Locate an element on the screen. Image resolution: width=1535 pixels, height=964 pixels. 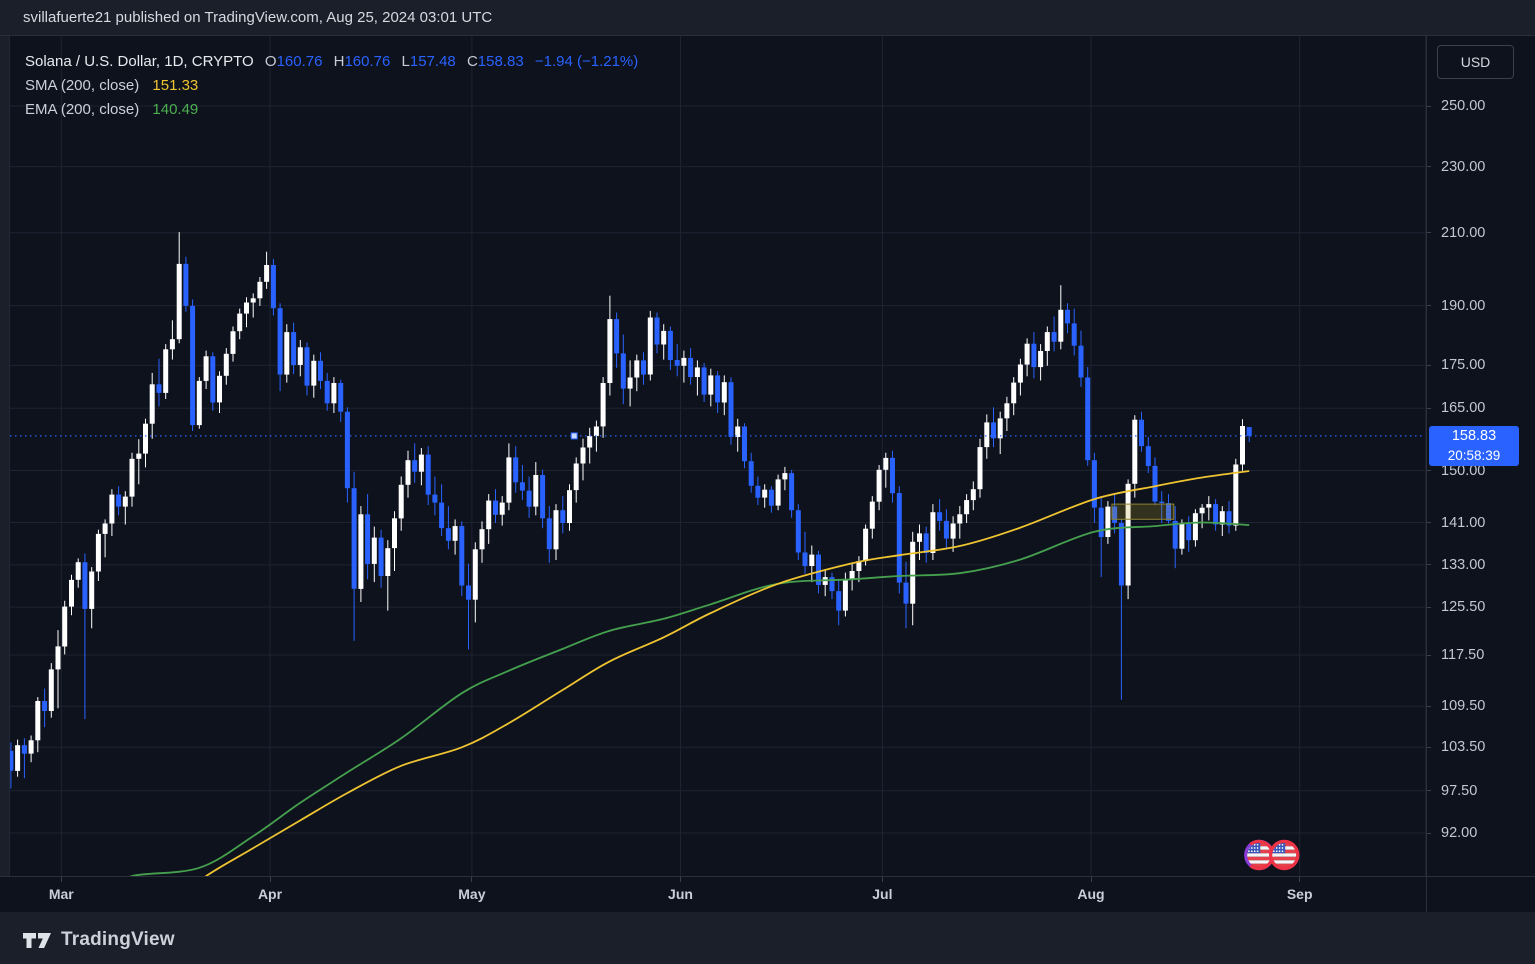
symbol-title: Solana / U.S. Dollar, 1D, CRYPTO is located at coordinates (139, 61).